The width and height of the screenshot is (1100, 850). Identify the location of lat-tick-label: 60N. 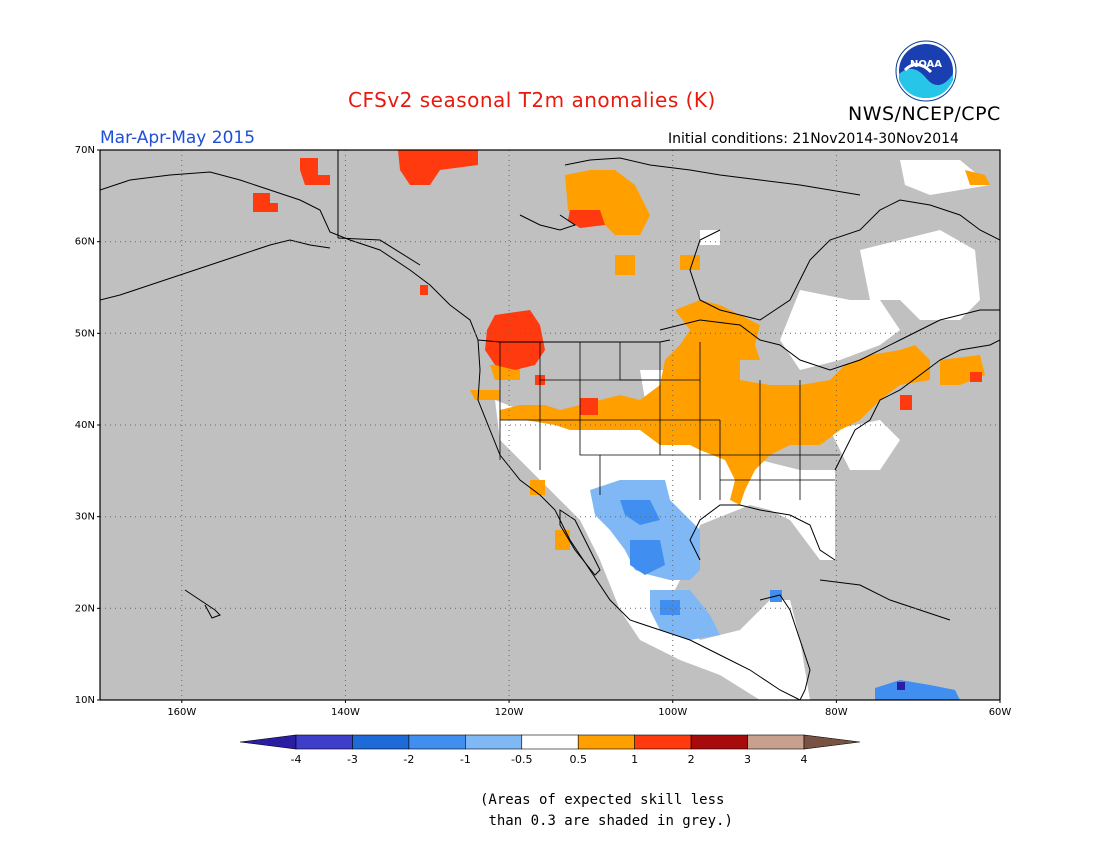
(85, 242).